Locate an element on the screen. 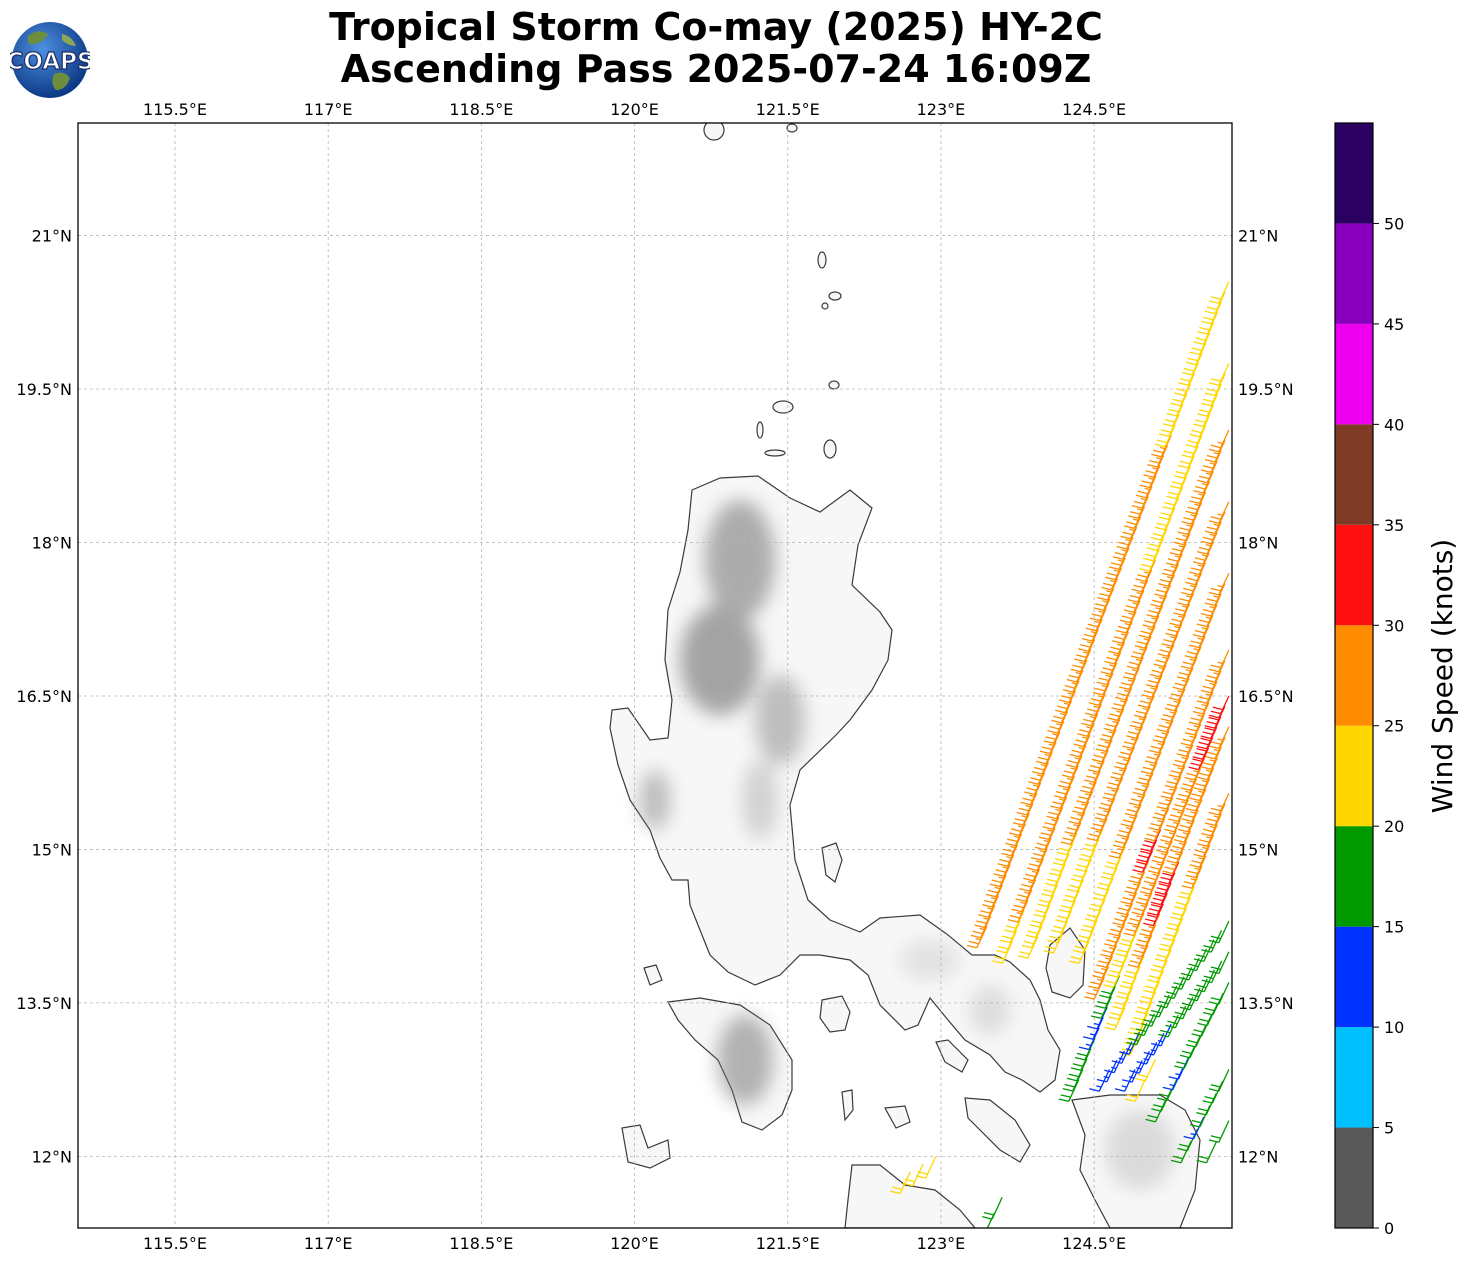 The height and width of the screenshot is (1264, 1472). logo-text: COAPS is located at coordinates (50, 62).